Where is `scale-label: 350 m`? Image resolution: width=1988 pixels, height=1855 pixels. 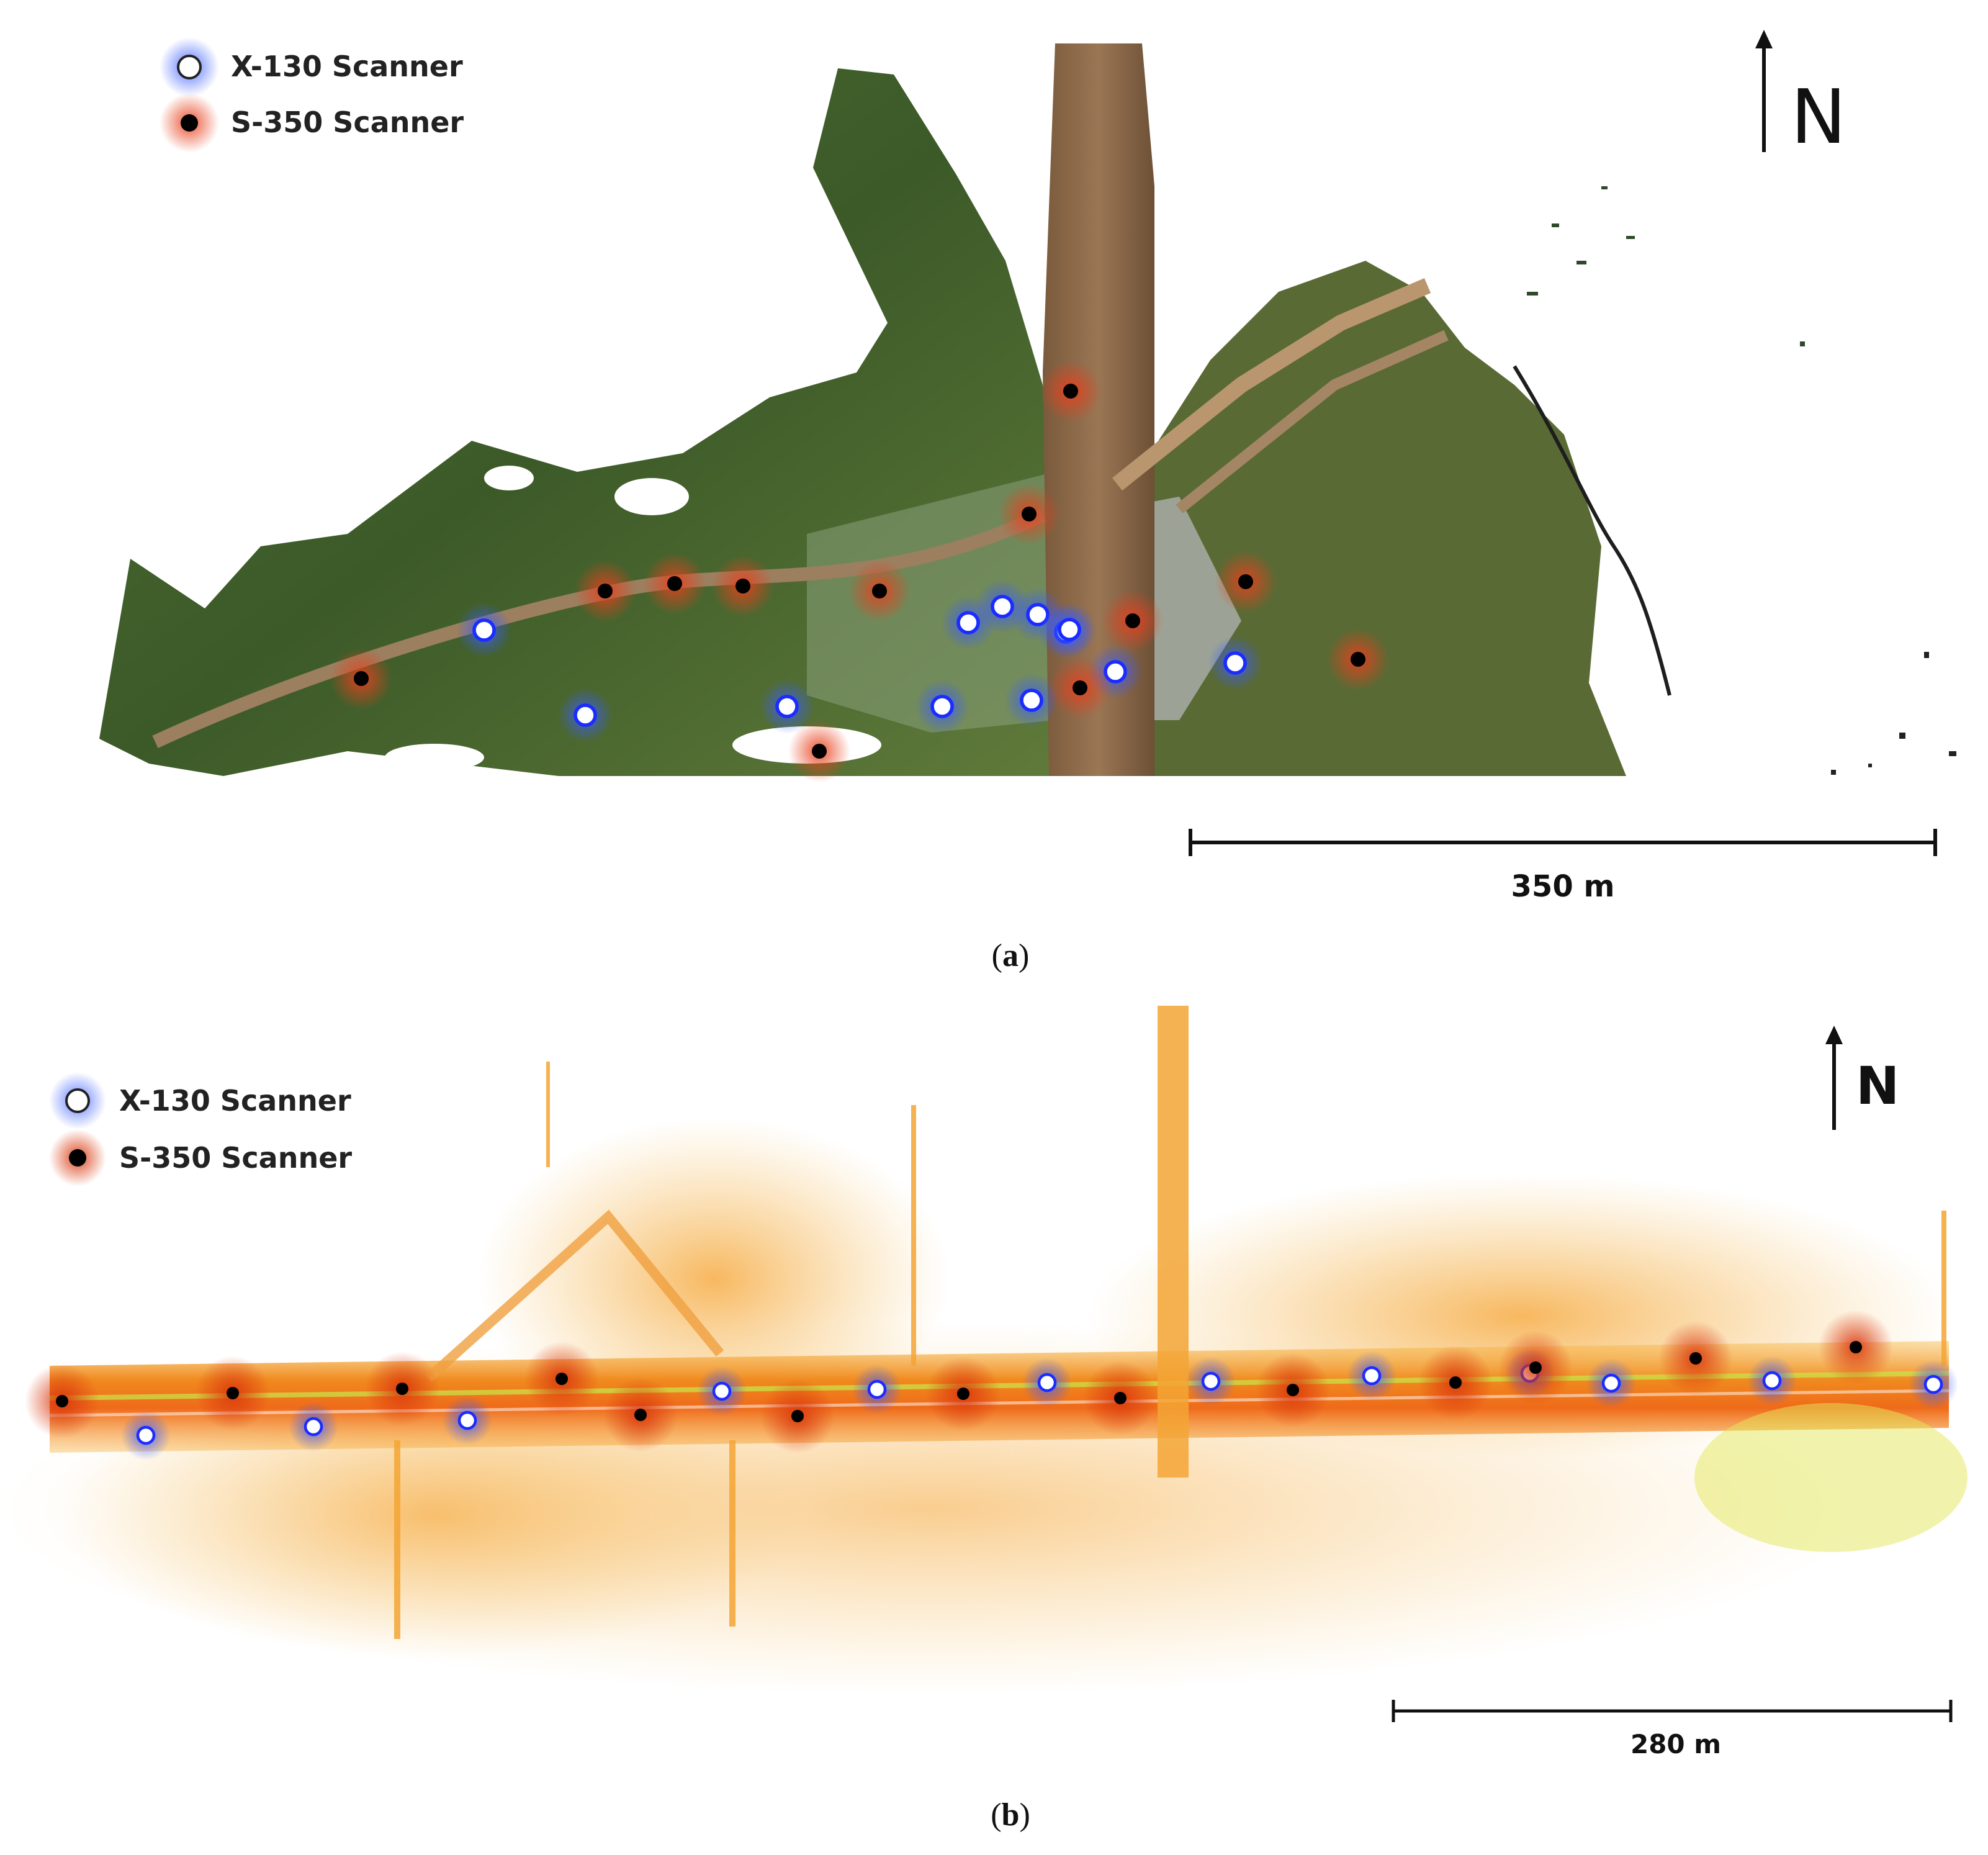
scale-label: 350 m is located at coordinates (1563, 886).